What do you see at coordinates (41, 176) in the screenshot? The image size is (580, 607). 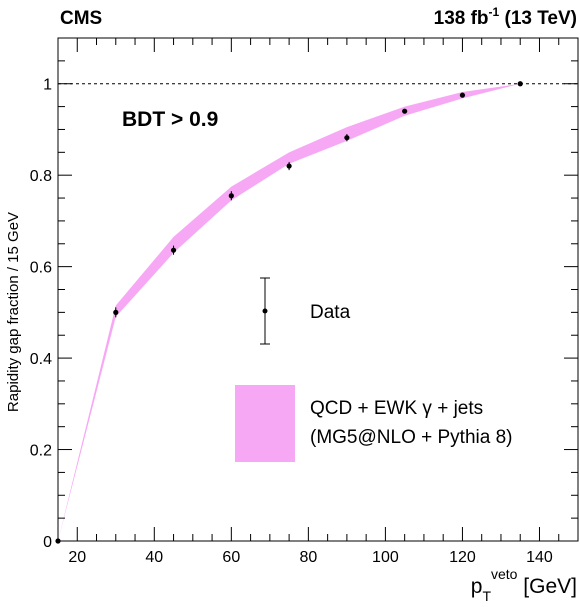 I see `y-tick-label: 0.8` at bounding box center [41, 176].